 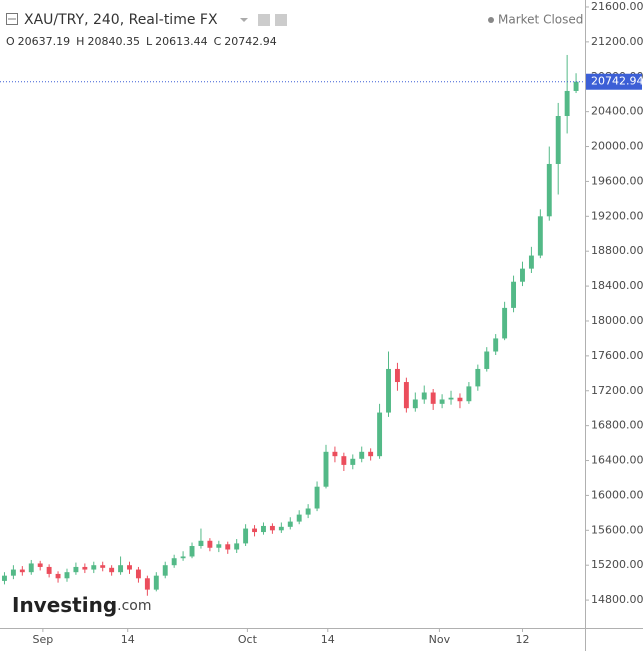 I want to click on dropdown-arrow, so click(x=244, y=20).